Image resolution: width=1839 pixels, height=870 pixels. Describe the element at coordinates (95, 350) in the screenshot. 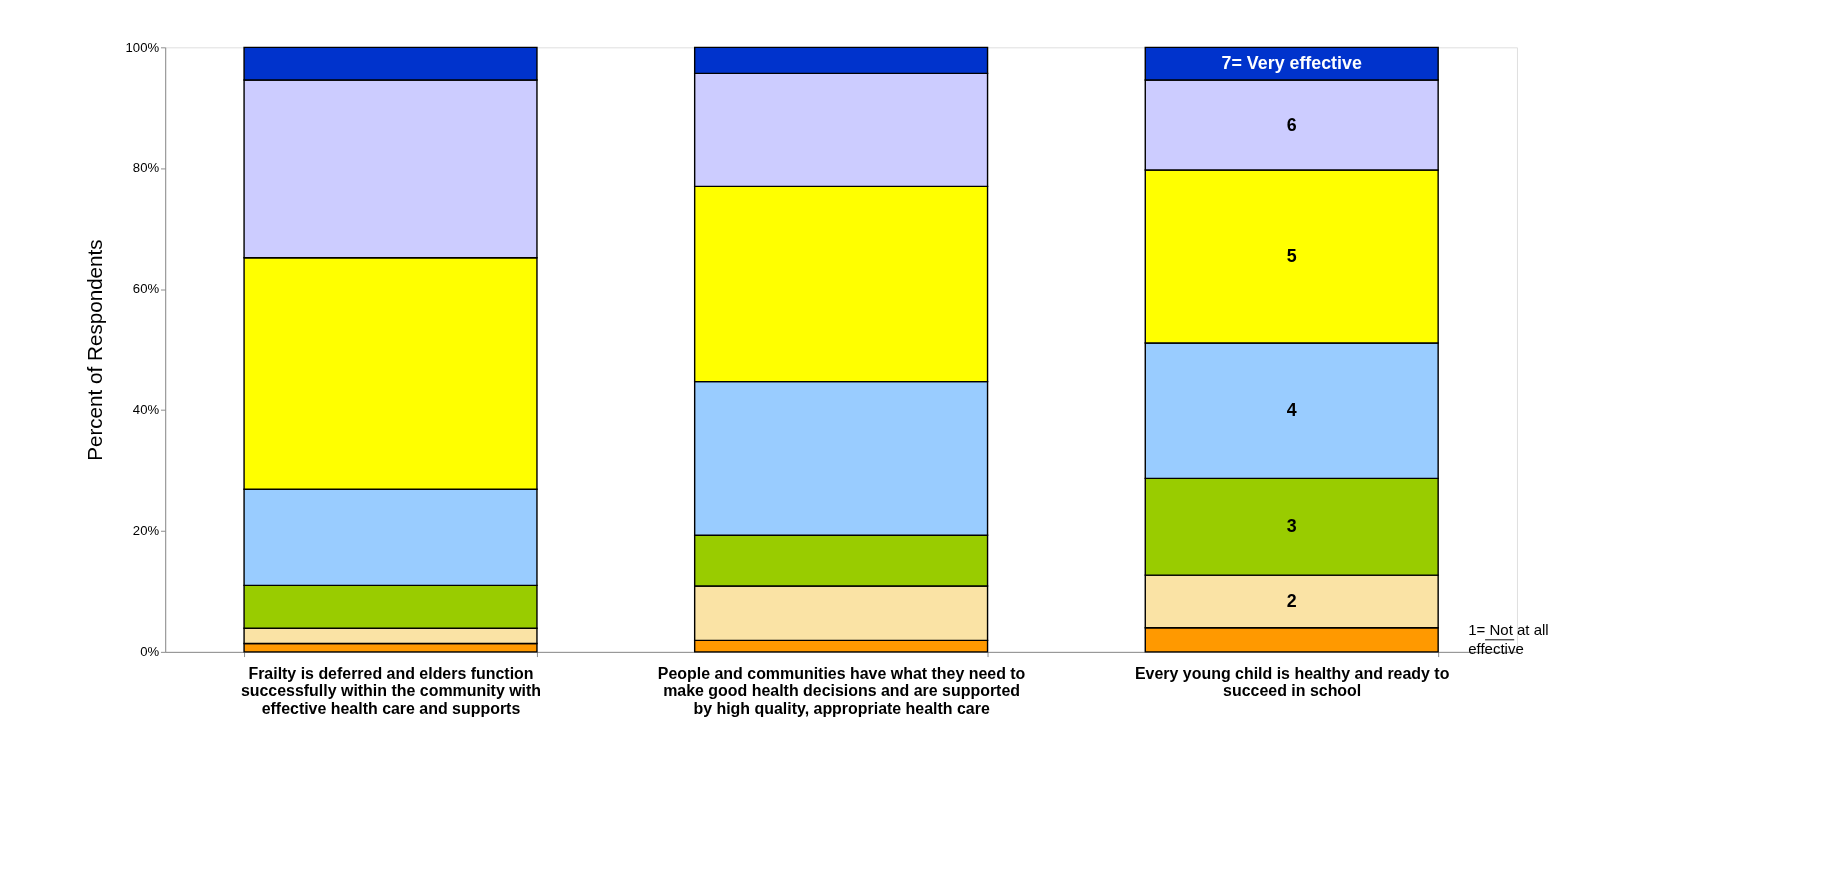

I see `y-axis-title: Percent of Respondents` at that location.